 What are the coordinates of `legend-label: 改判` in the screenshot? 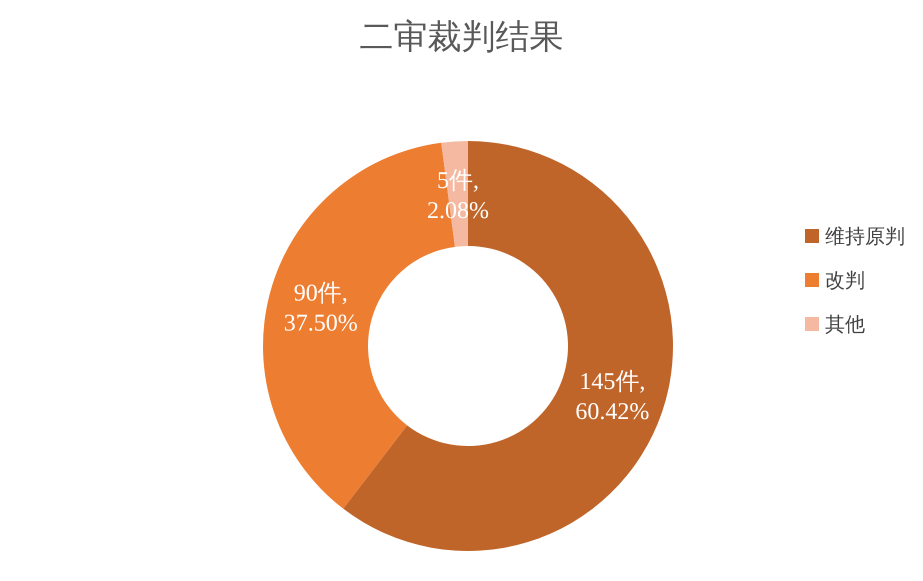 It's located at (845, 280).